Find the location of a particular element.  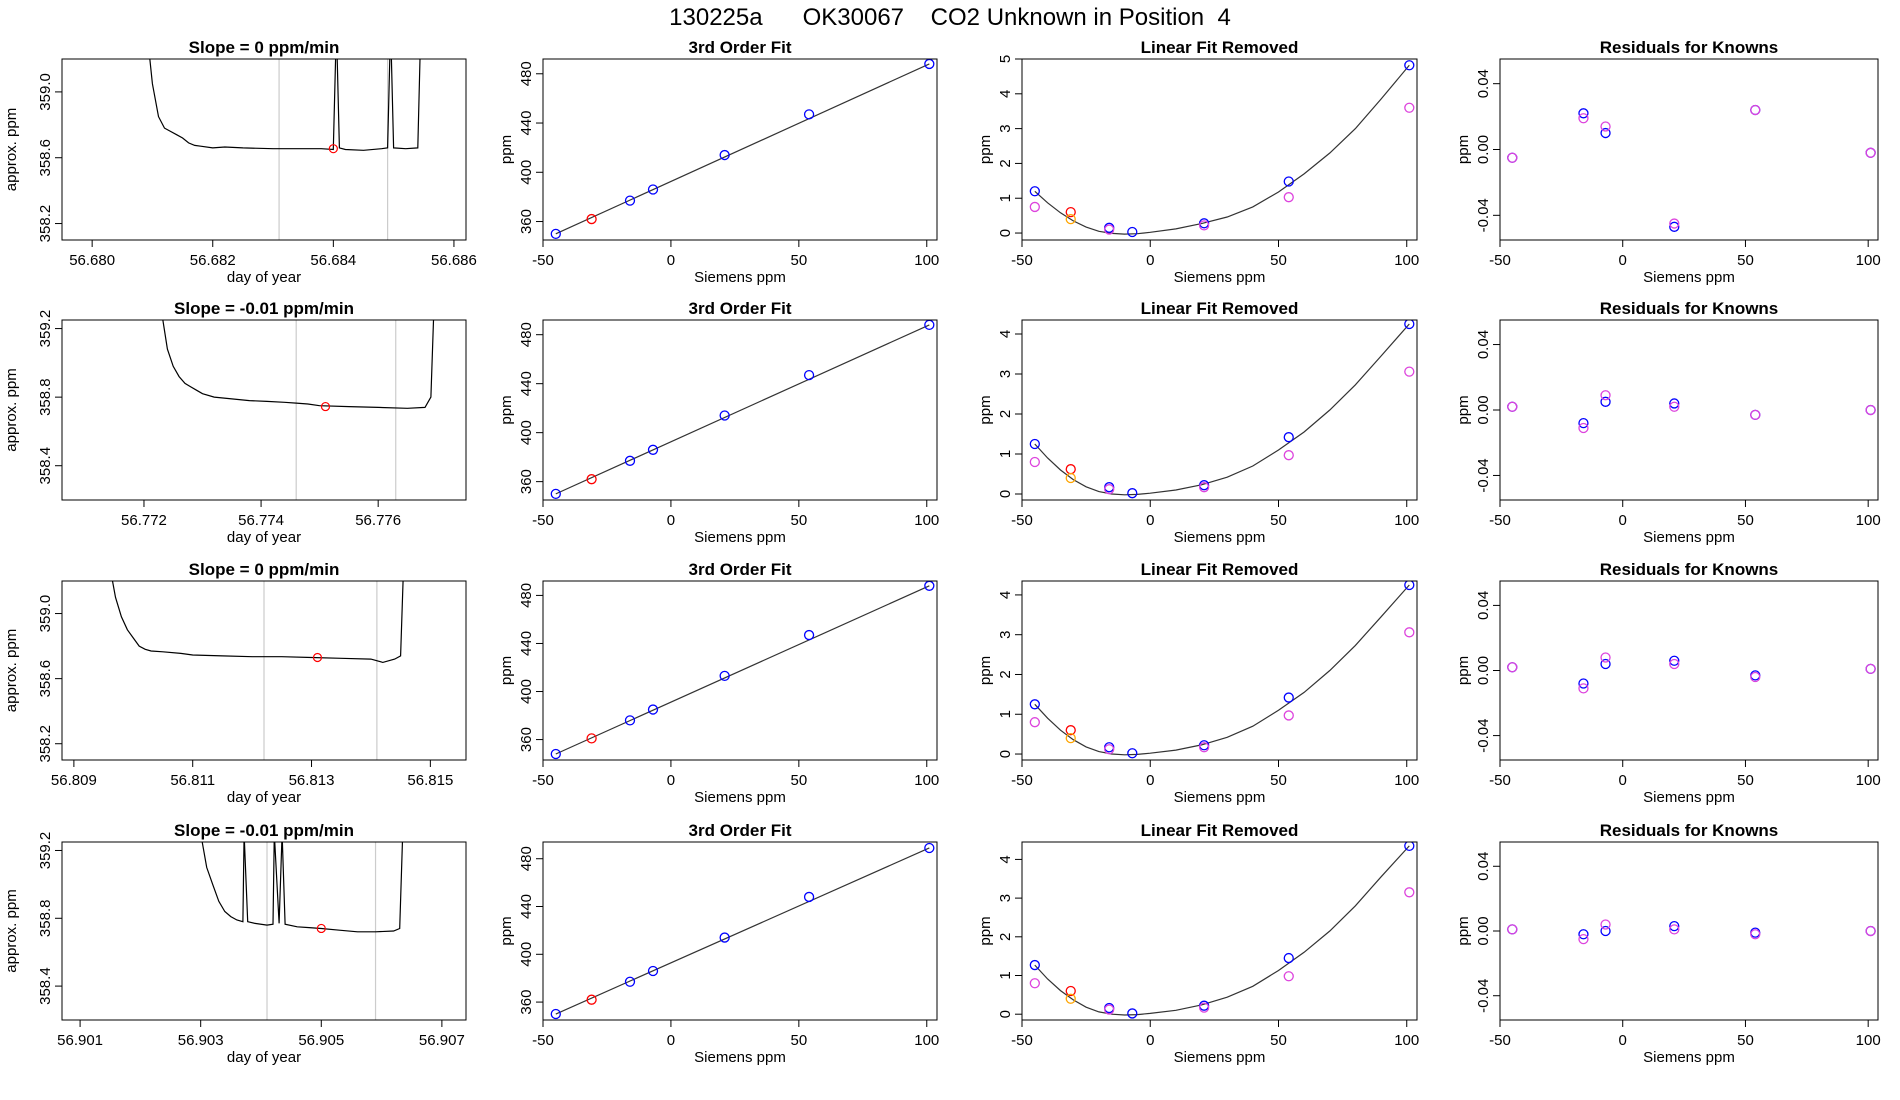

fit-line is located at coordinates (742, 149).